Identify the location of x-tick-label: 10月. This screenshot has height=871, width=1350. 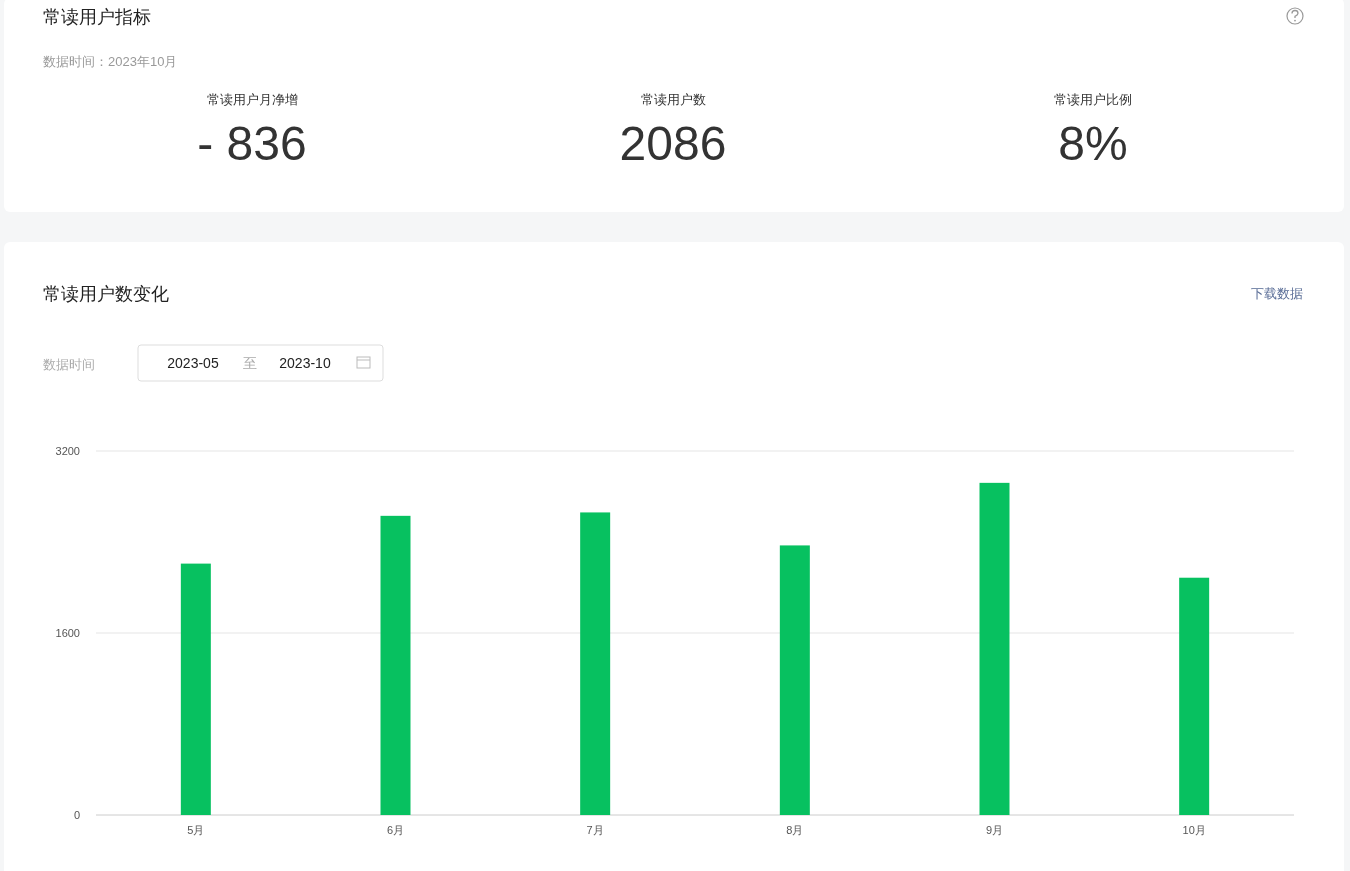
(1194, 830).